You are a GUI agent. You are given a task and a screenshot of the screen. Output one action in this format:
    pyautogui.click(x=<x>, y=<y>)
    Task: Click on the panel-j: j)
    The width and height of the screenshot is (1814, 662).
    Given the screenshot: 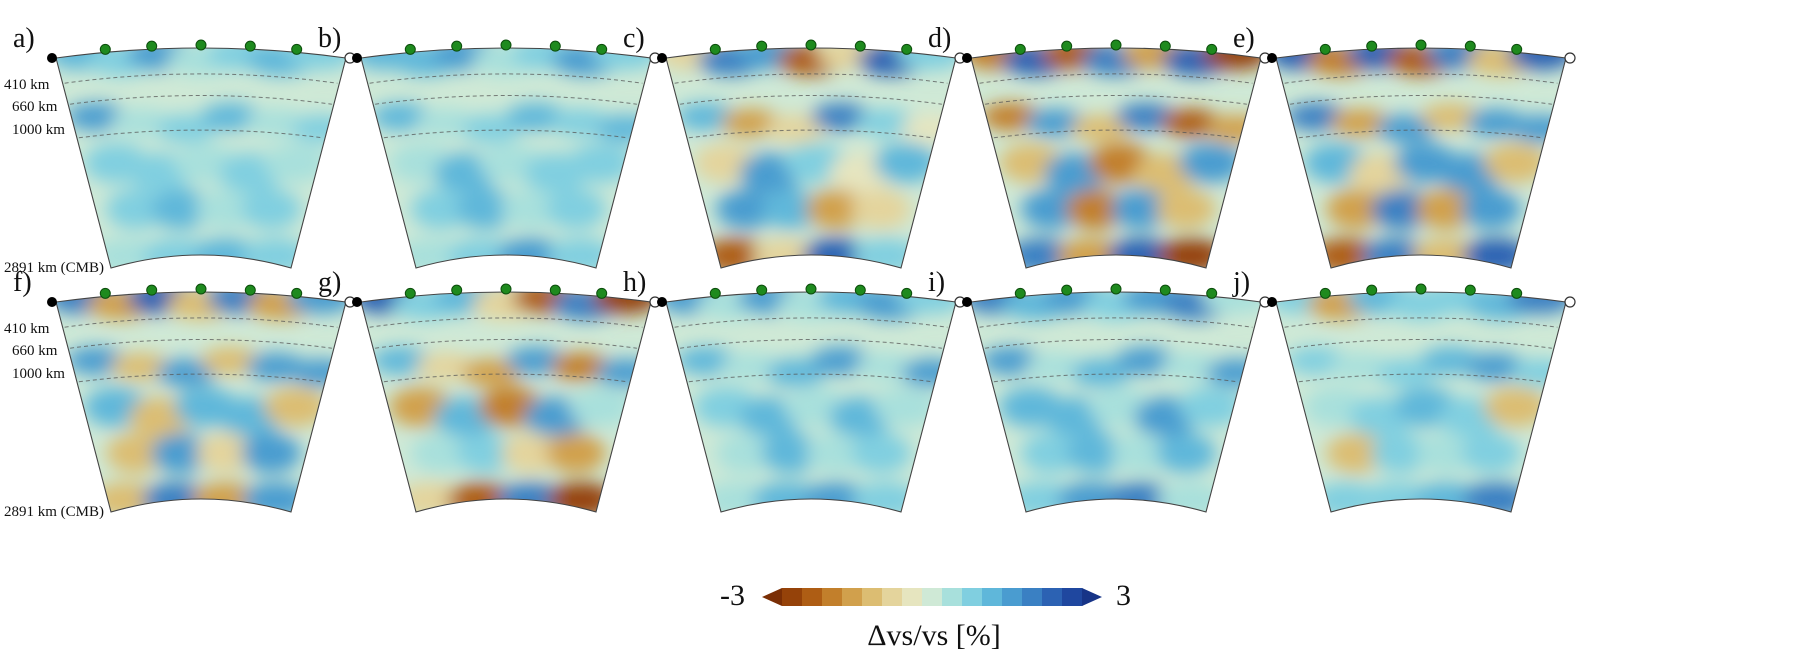 What is the action you would take?
    pyautogui.click(x=1404, y=390)
    